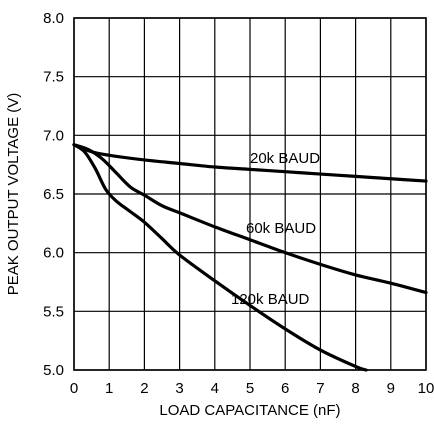 The height and width of the screenshot is (424, 434). I want to click on y-tick-label: 6.5, so click(53, 194).